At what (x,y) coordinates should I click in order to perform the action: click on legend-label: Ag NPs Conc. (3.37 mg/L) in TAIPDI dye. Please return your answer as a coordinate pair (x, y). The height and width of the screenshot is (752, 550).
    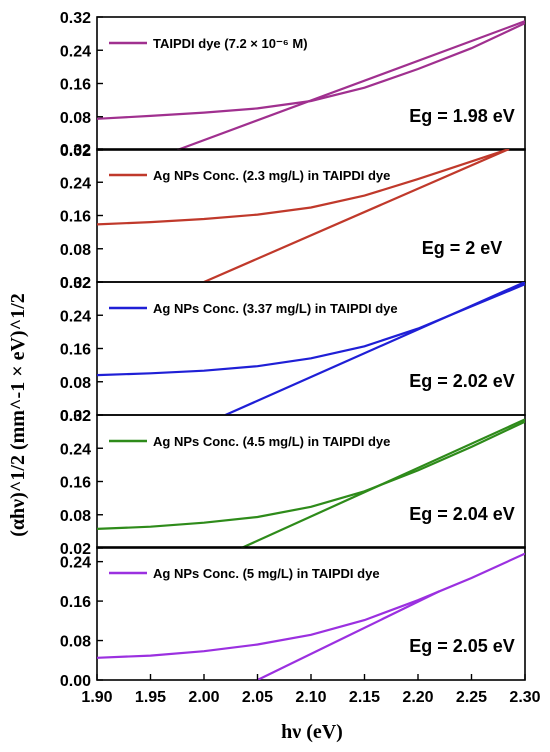
    Looking at the image, I should click on (275, 308).